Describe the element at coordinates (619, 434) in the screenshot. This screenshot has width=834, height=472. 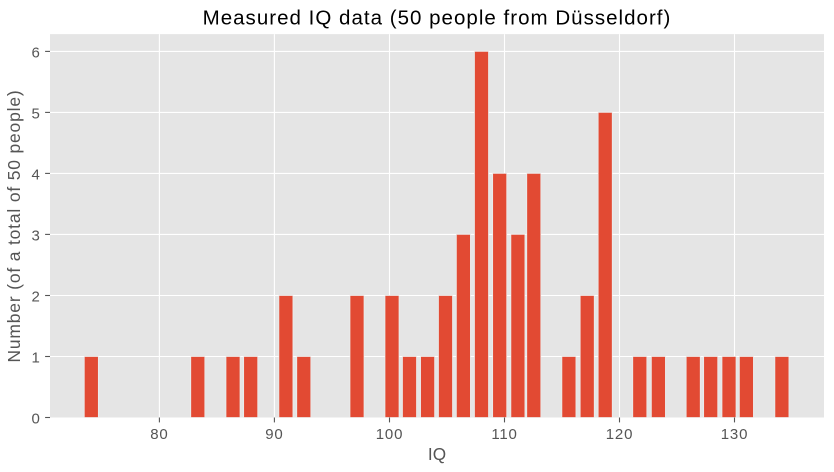
I see `svg-text: 120` at that location.